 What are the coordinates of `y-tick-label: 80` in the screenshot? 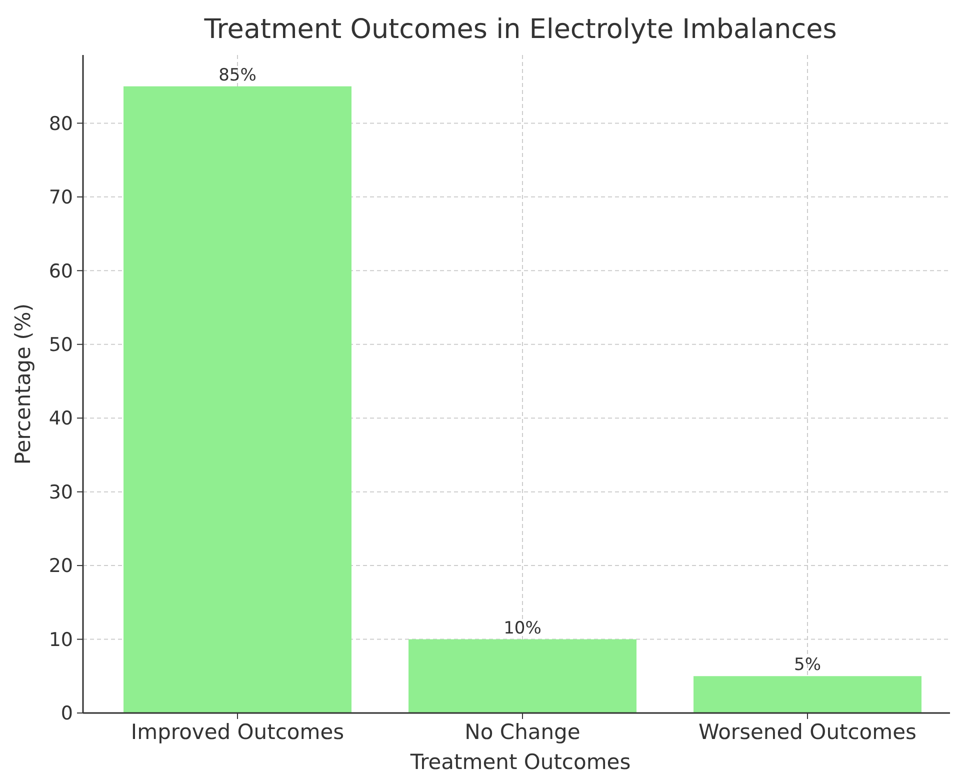 It's located at (60, 123).